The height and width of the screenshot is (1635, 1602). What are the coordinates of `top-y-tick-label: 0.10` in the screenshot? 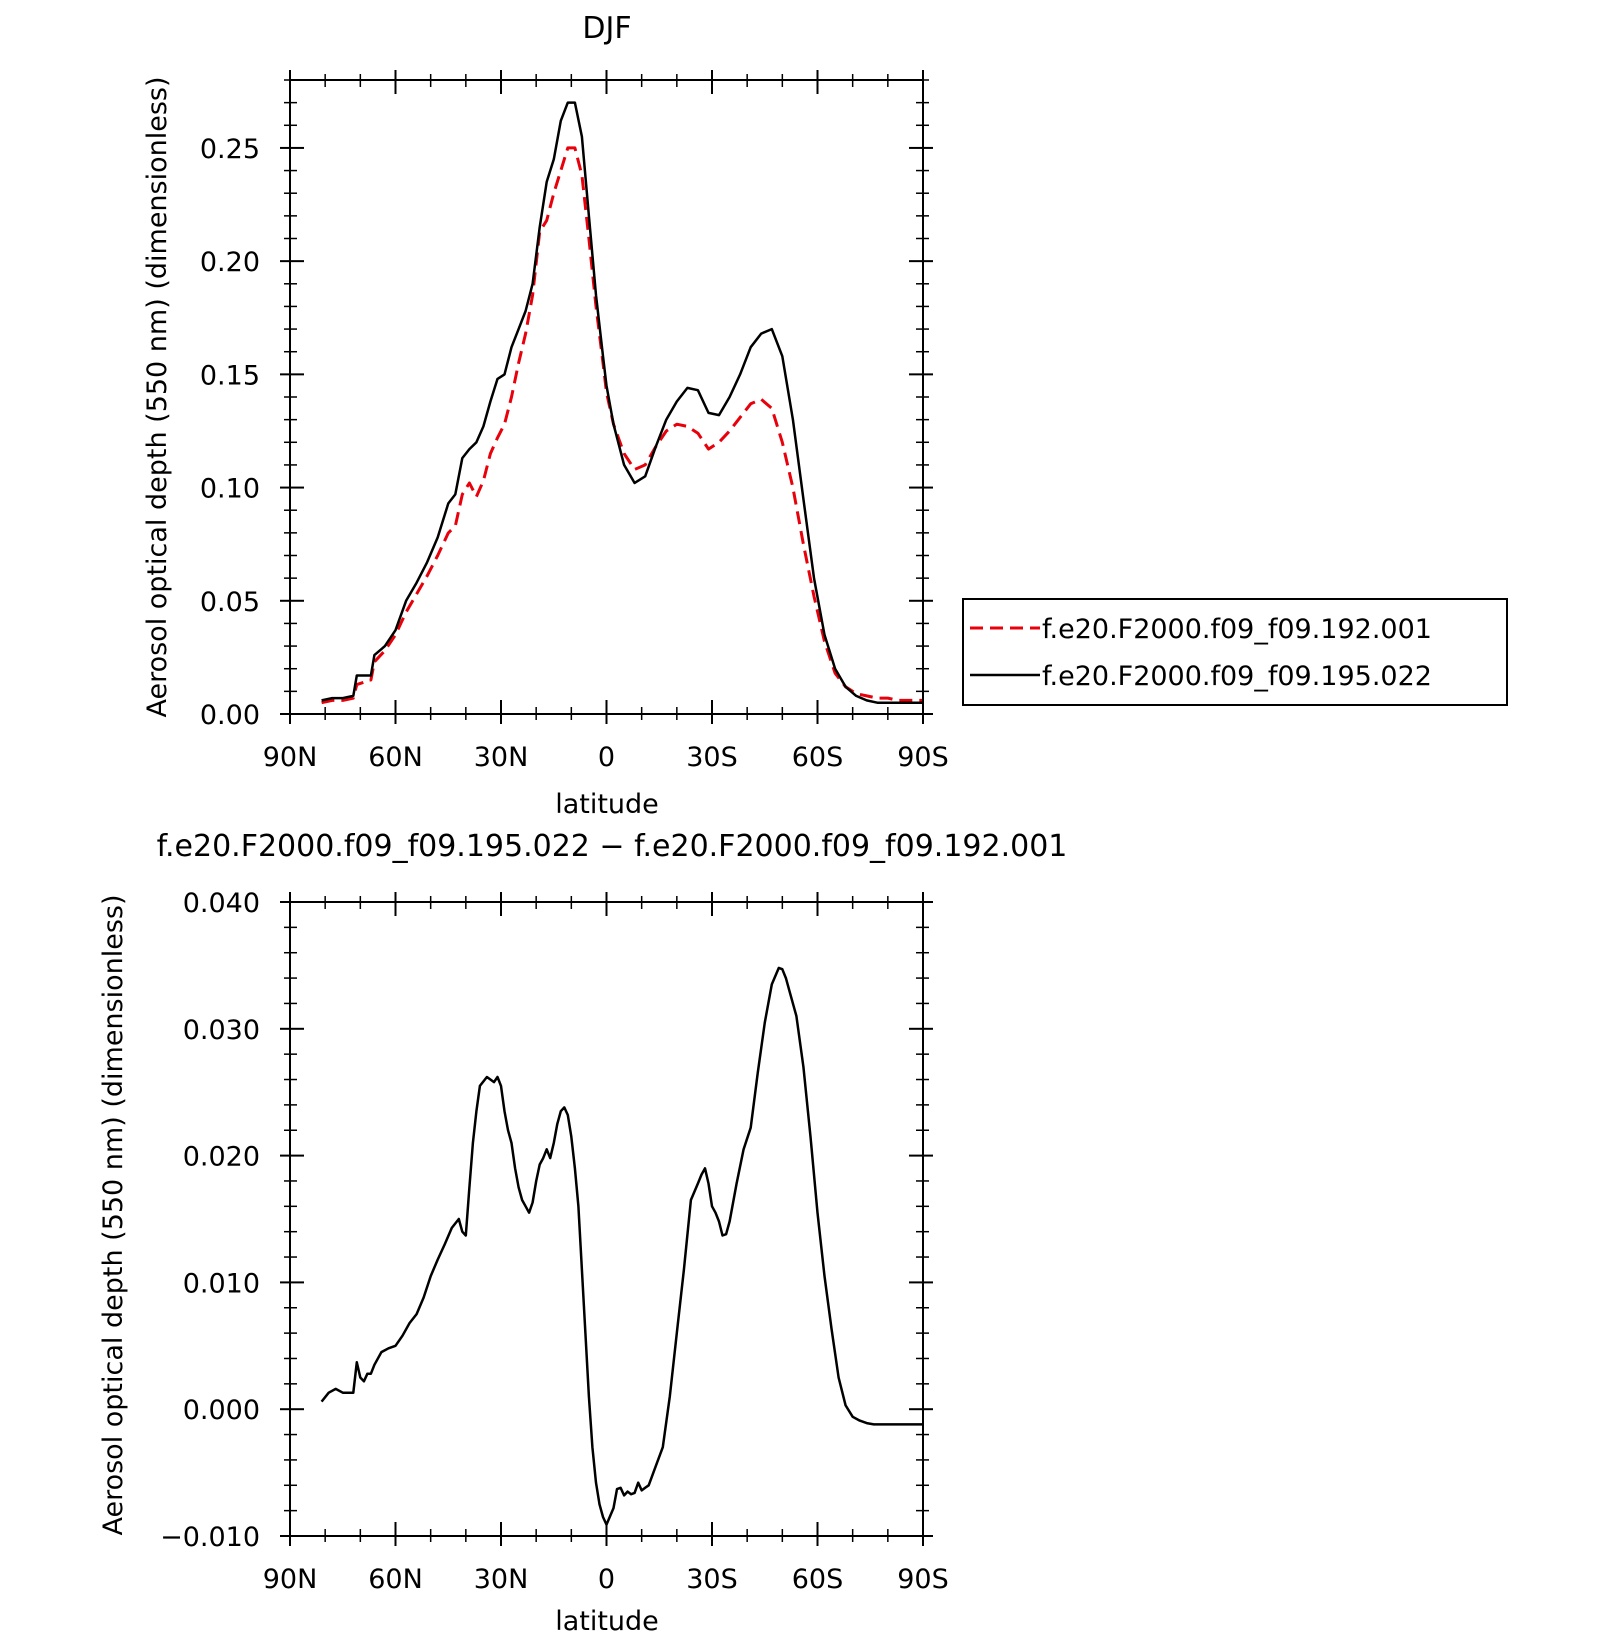 It's located at (230, 489).